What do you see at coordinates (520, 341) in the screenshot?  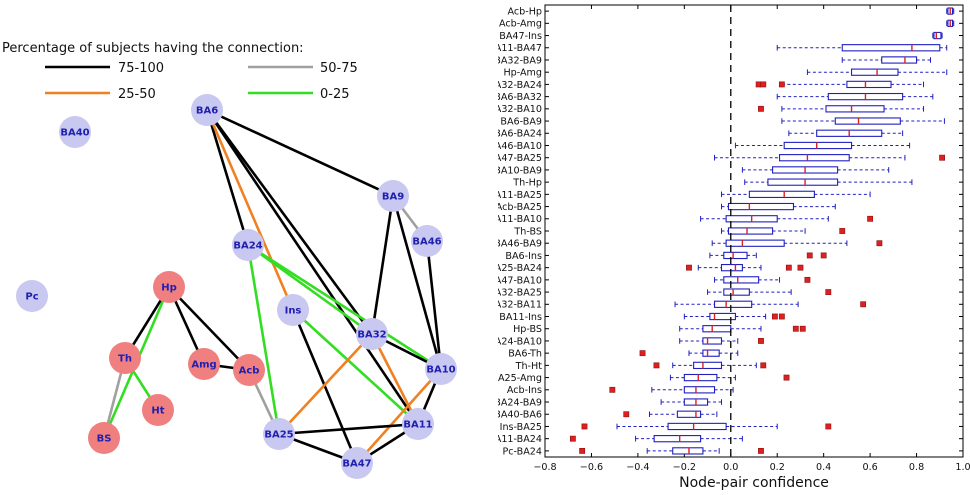 I see `y-tick-label: BA24-BA10` at bounding box center [520, 341].